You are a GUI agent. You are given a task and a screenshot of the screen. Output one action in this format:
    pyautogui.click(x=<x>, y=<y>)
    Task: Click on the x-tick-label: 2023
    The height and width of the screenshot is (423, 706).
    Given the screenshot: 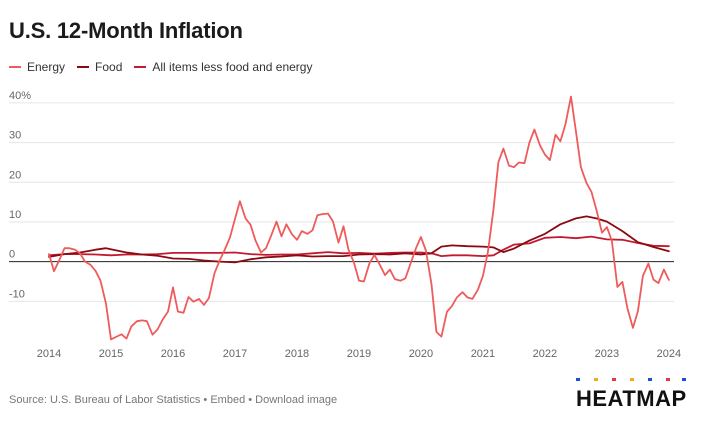 What is the action you would take?
    pyautogui.click(x=607, y=354)
    